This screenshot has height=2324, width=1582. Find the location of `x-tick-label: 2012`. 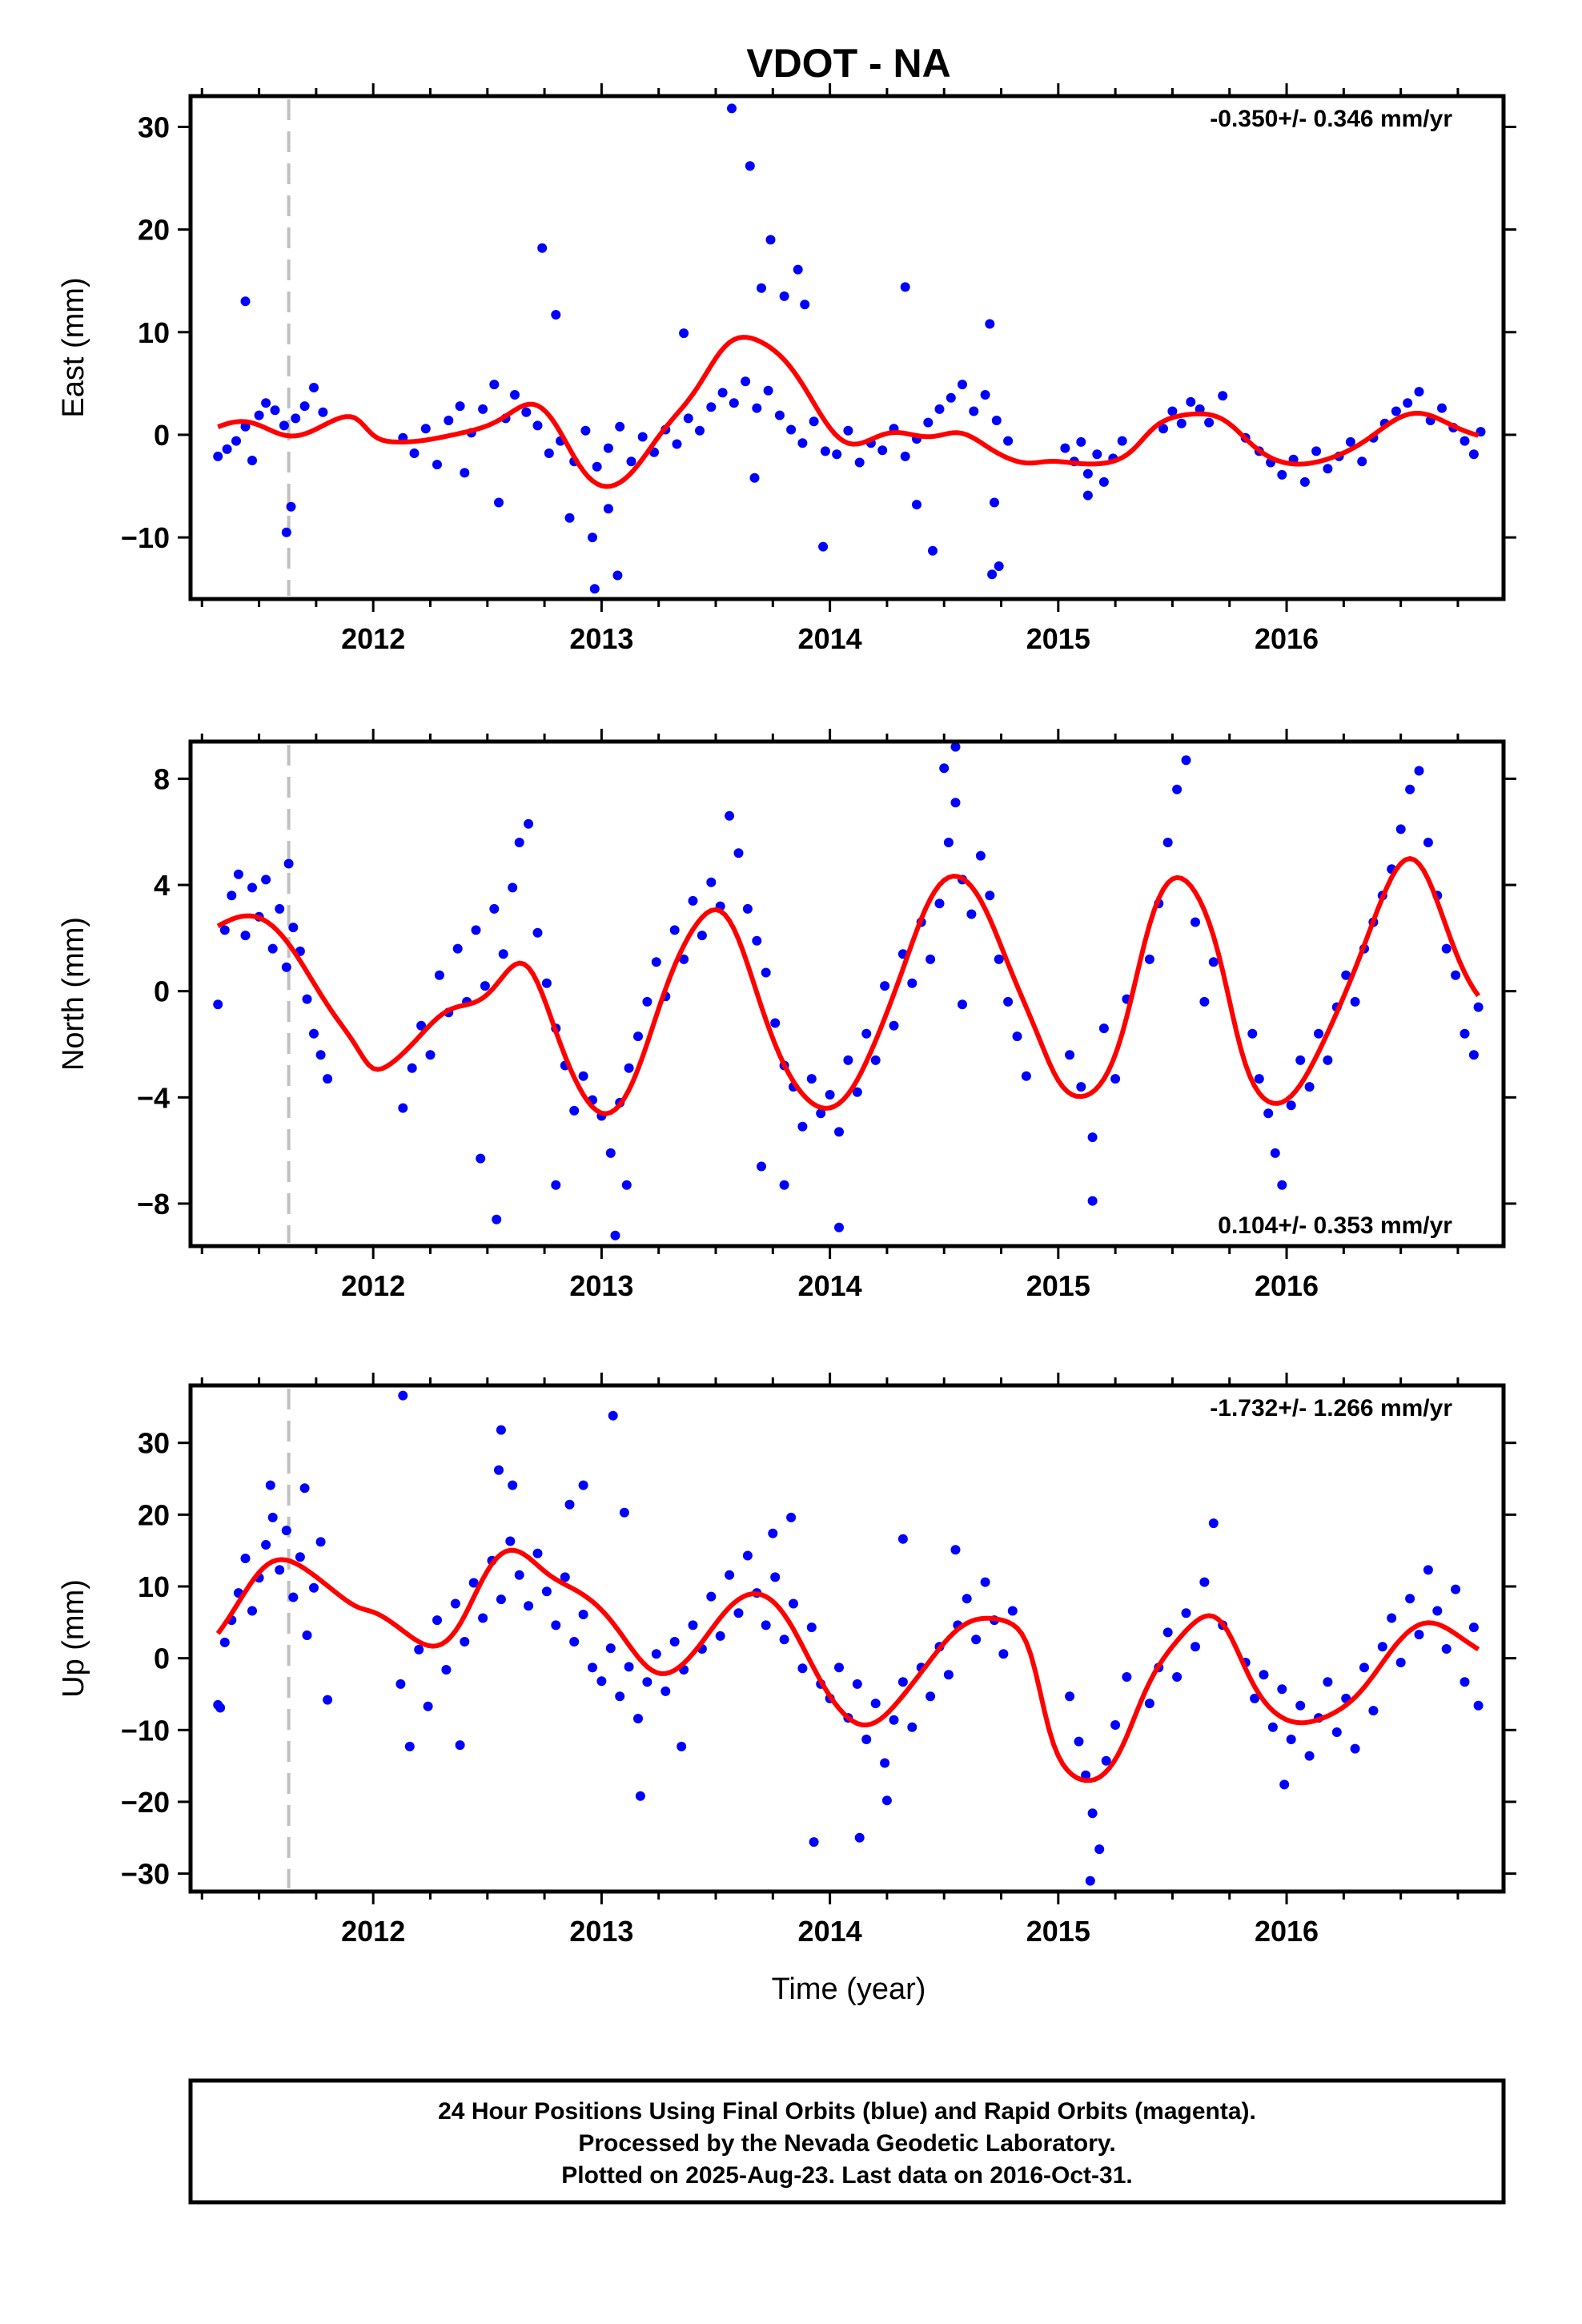

x-tick-label: 2012 is located at coordinates (373, 1931).